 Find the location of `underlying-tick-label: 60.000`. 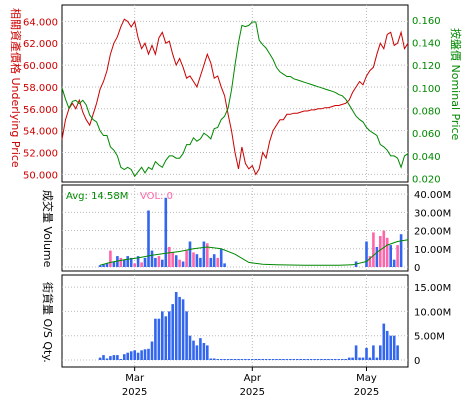

underlying-tick-label: 60.000 is located at coordinates (40, 66).